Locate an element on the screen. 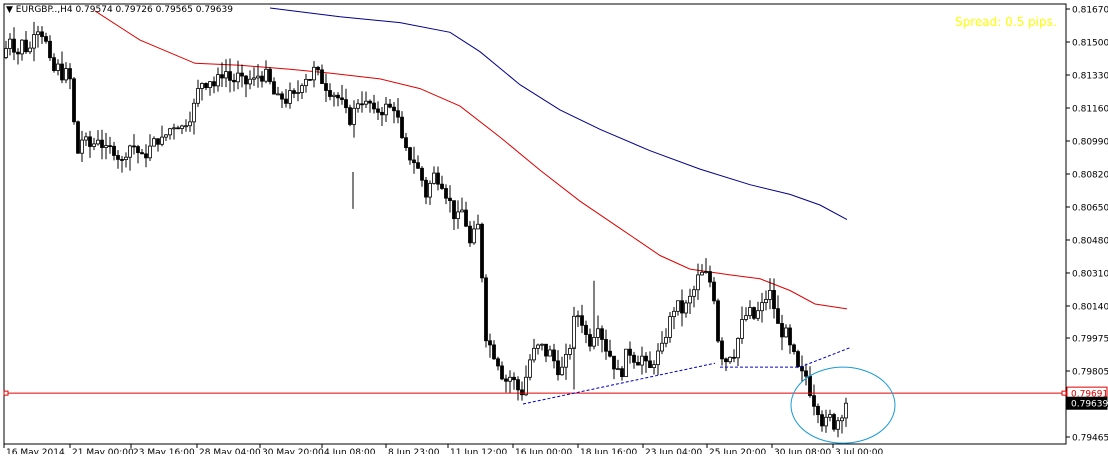 The width and height of the screenshot is (1108, 458). x-tick-label: 25 Jun 20:00 is located at coordinates (737, 451).